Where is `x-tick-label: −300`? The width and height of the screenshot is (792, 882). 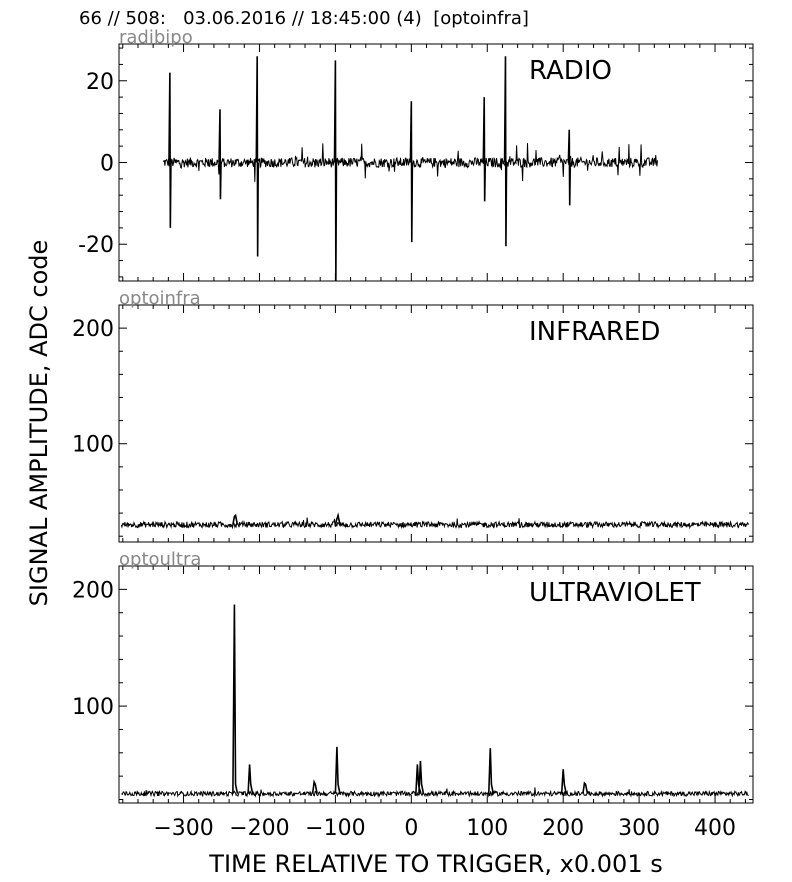
x-tick-label: −300 is located at coordinates (183, 828).